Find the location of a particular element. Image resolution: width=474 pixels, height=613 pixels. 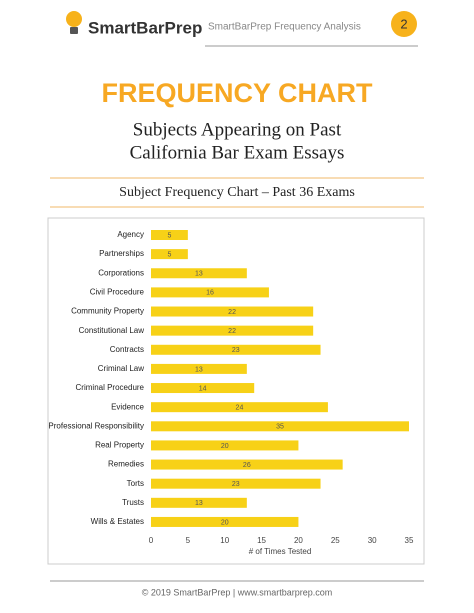

chart-title: Subject Frequency Chart – Past 36 Exams is located at coordinates (237, 192).